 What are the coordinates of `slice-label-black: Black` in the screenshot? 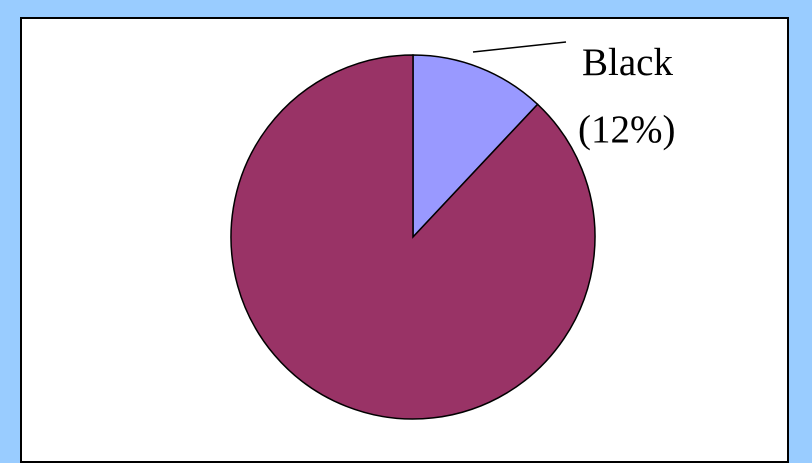 It's located at (627, 62).